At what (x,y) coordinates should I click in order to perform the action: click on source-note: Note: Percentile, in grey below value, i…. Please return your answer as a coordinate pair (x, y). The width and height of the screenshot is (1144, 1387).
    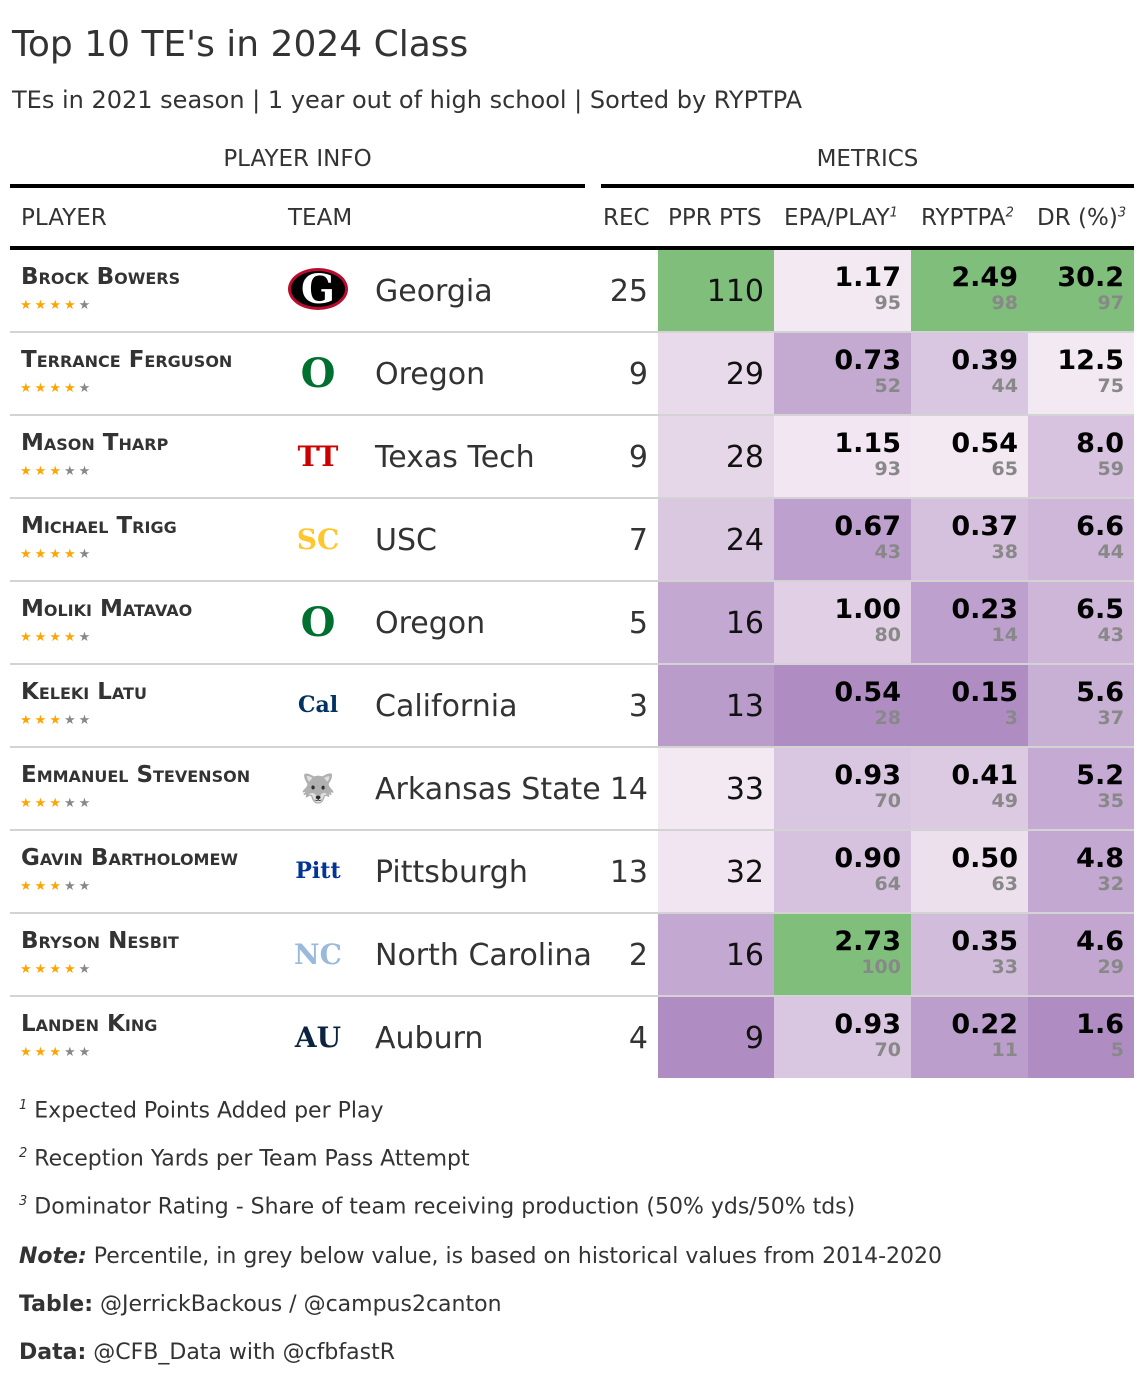
    Looking at the image, I should click on (480, 1256).